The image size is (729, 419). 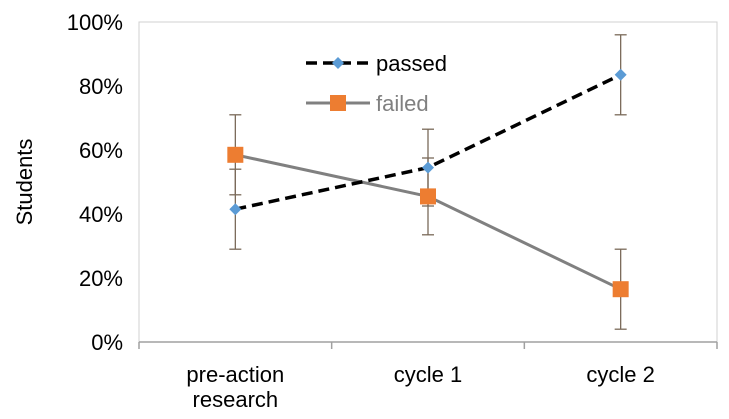 What do you see at coordinates (95, 182) in the screenshot?
I see `y-axis-ticks: 0% 20% 40% 60% 80% 100%` at bounding box center [95, 182].